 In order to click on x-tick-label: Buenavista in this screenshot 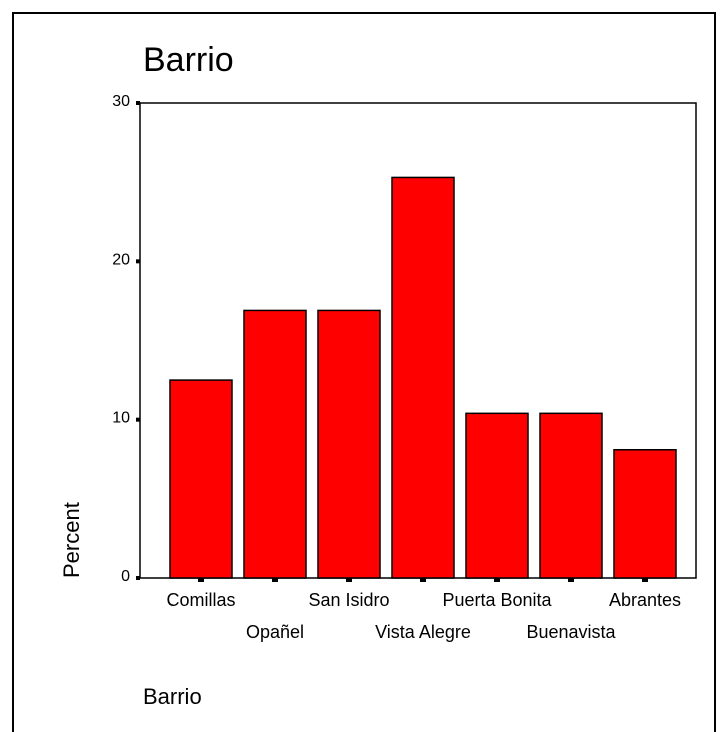, I will do `click(571, 632)`.